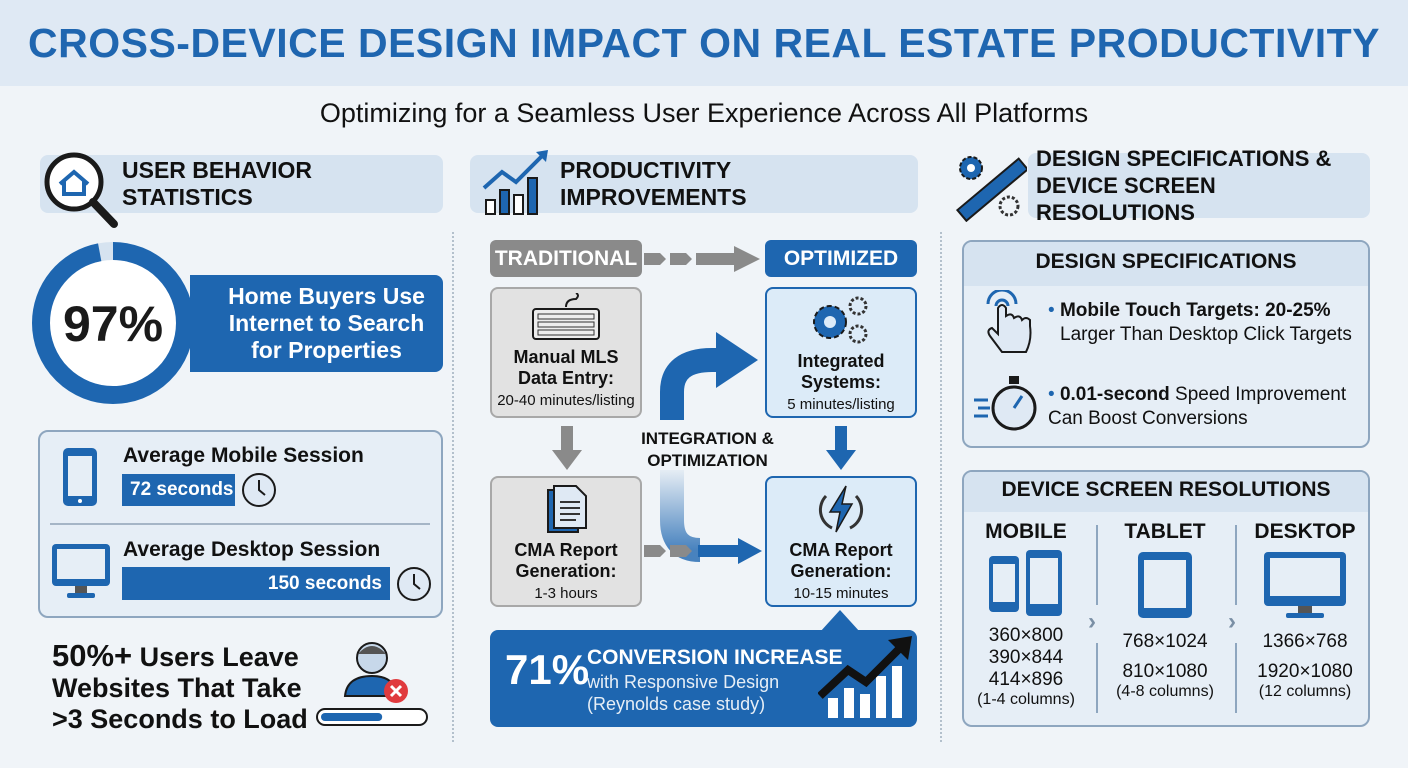  Describe the element at coordinates (81, 190) in the screenshot. I see `house-magnifier-icon` at that location.